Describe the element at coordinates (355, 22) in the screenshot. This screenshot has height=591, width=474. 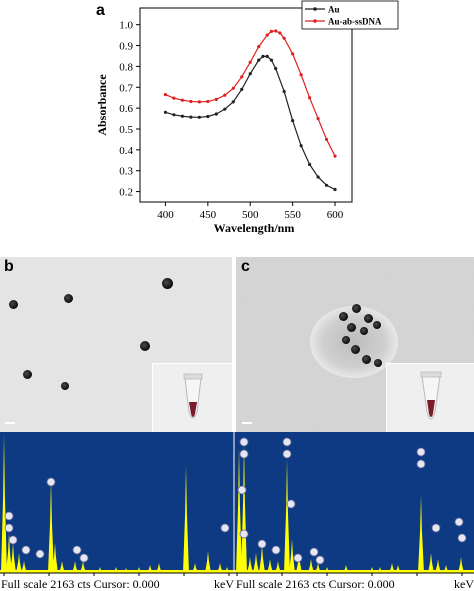
I see `legend-label: Au-ab-ssDNA` at that location.